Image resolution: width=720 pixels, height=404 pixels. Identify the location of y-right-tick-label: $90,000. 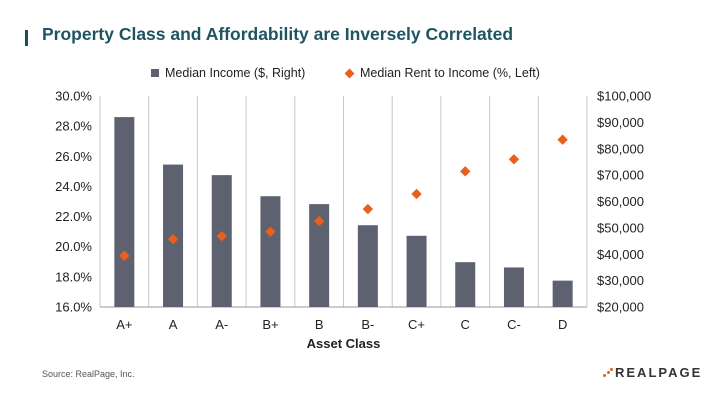
(620, 122).